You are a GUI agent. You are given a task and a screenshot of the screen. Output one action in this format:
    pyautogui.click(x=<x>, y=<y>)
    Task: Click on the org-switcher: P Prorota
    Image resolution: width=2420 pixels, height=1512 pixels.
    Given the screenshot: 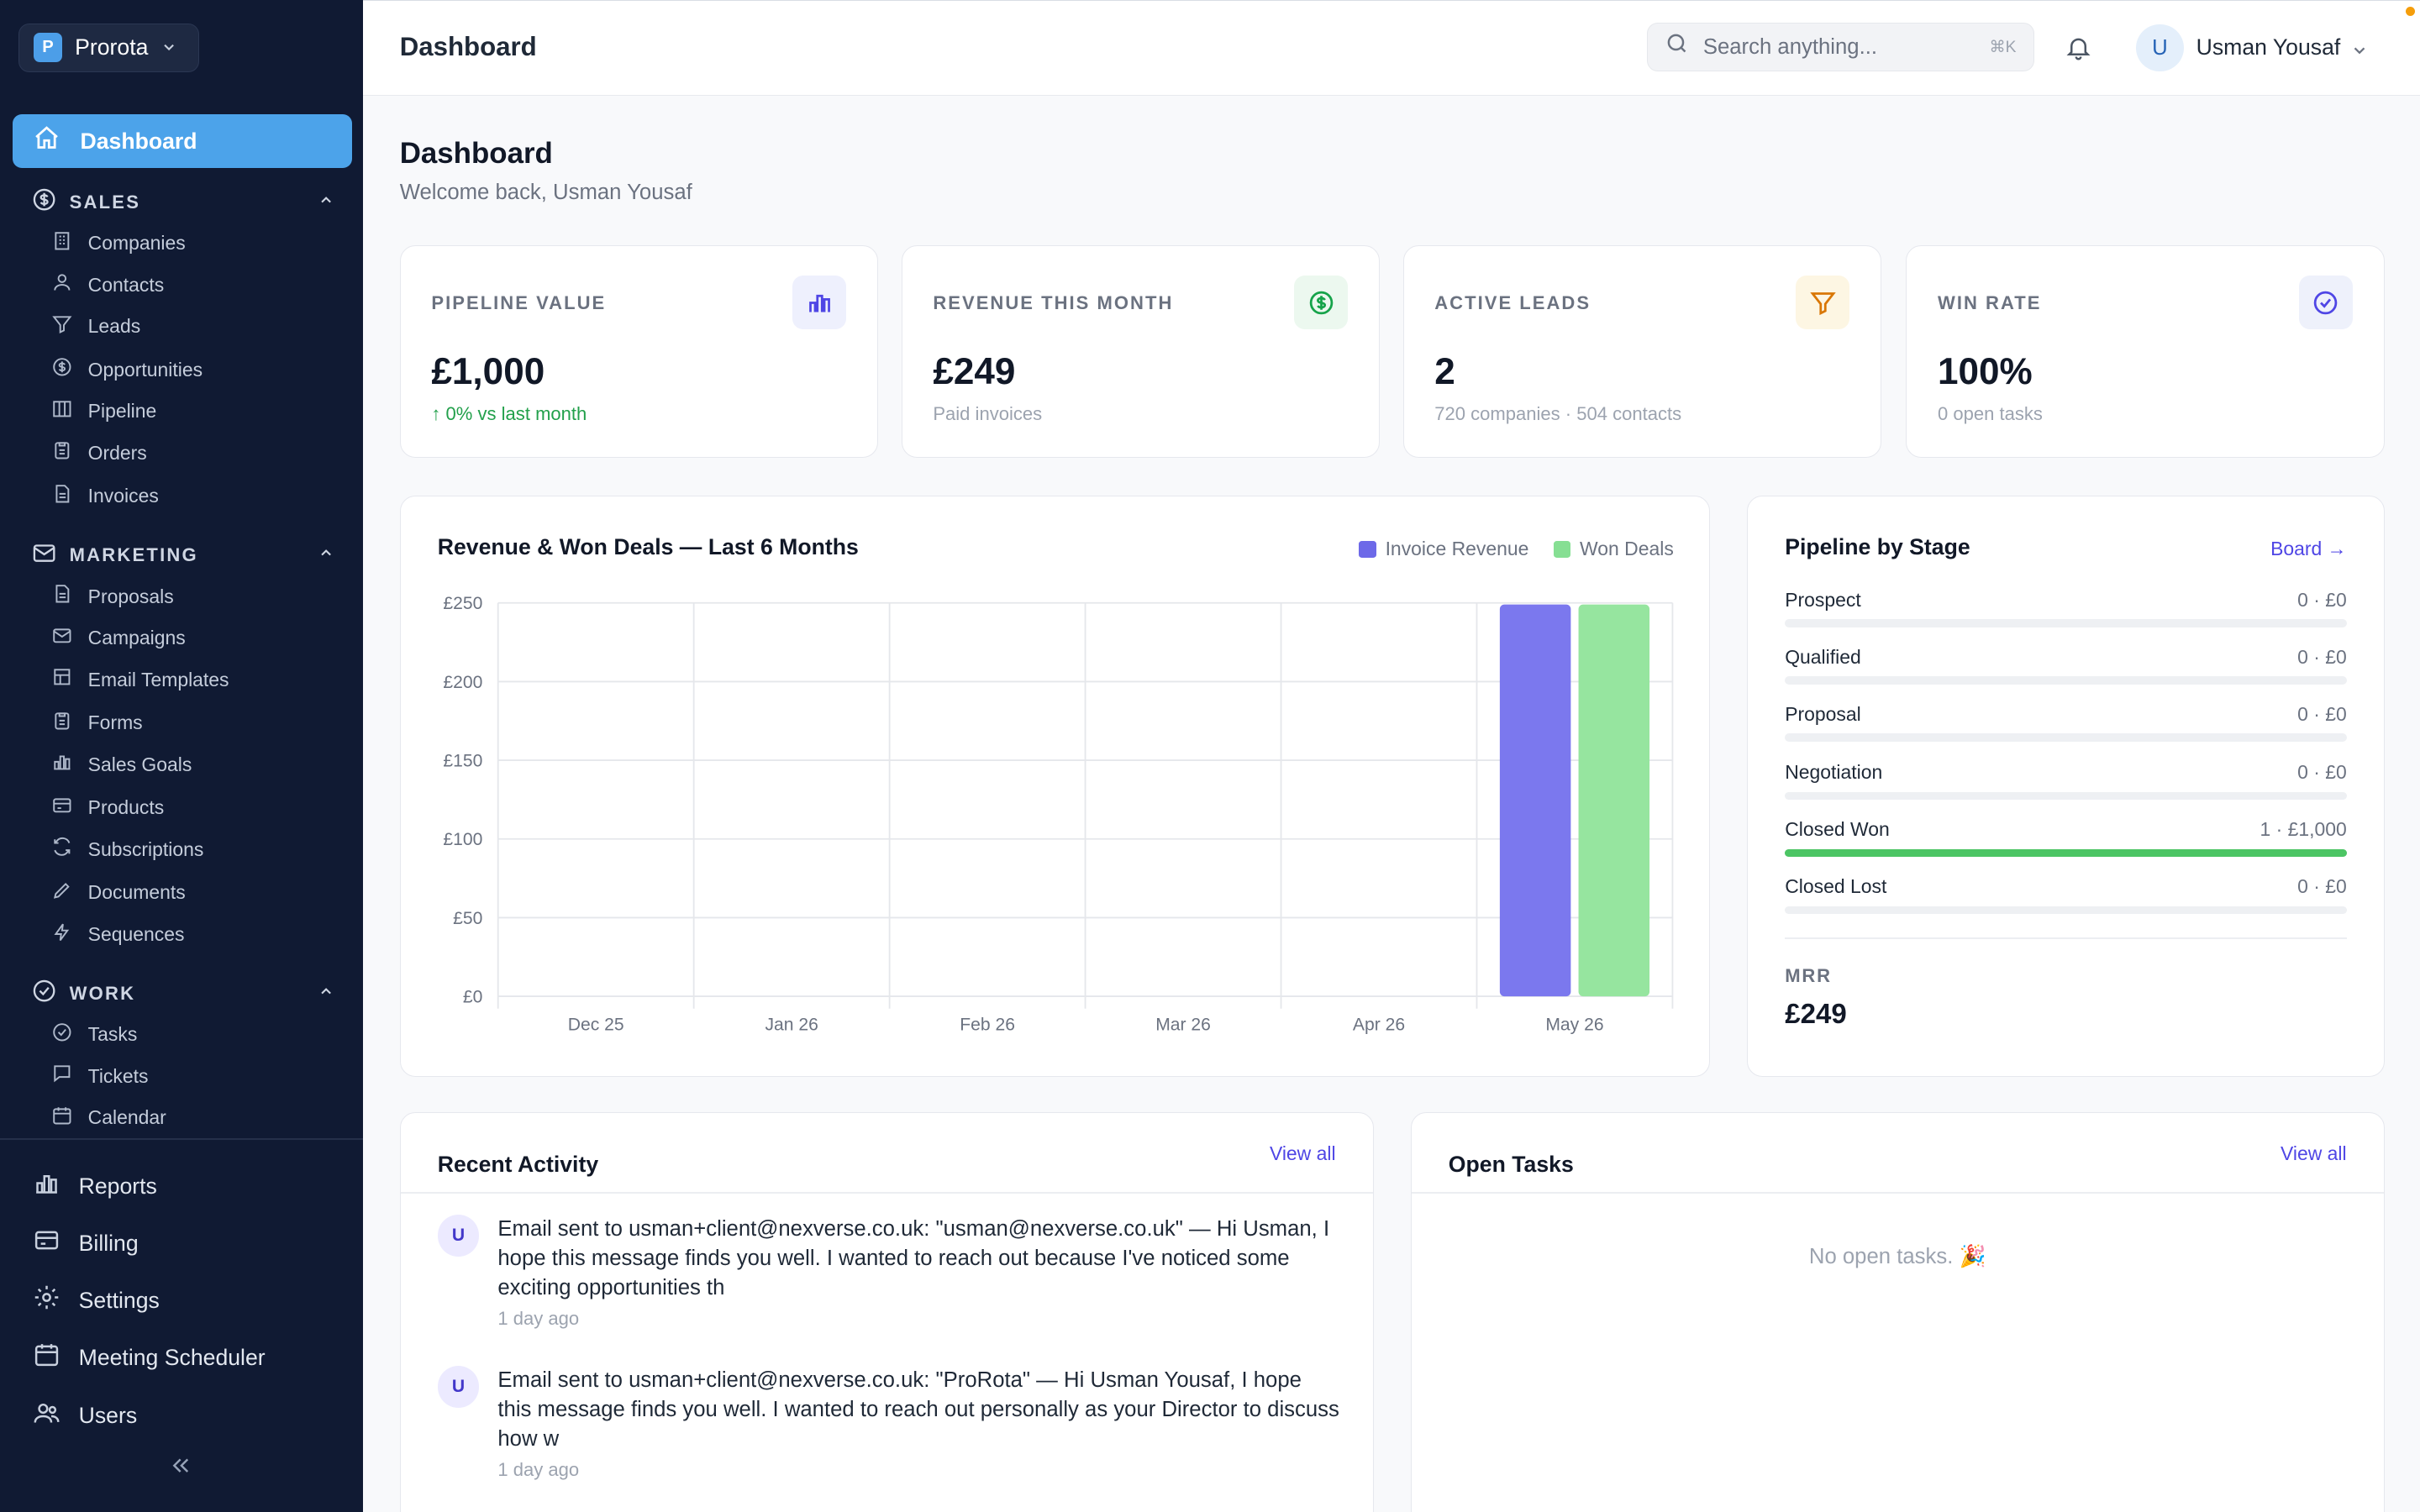 What is the action you would take?
    pyautogui.click(x=109, y=48)
    